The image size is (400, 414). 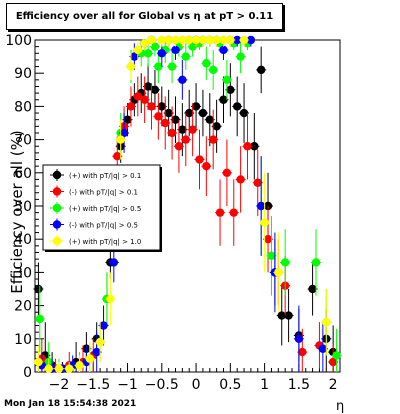 What do you see at coordinates (230, 385) in the screenshot?
I see `x-tick-label: 0.5` at bounding box center [230, 385].